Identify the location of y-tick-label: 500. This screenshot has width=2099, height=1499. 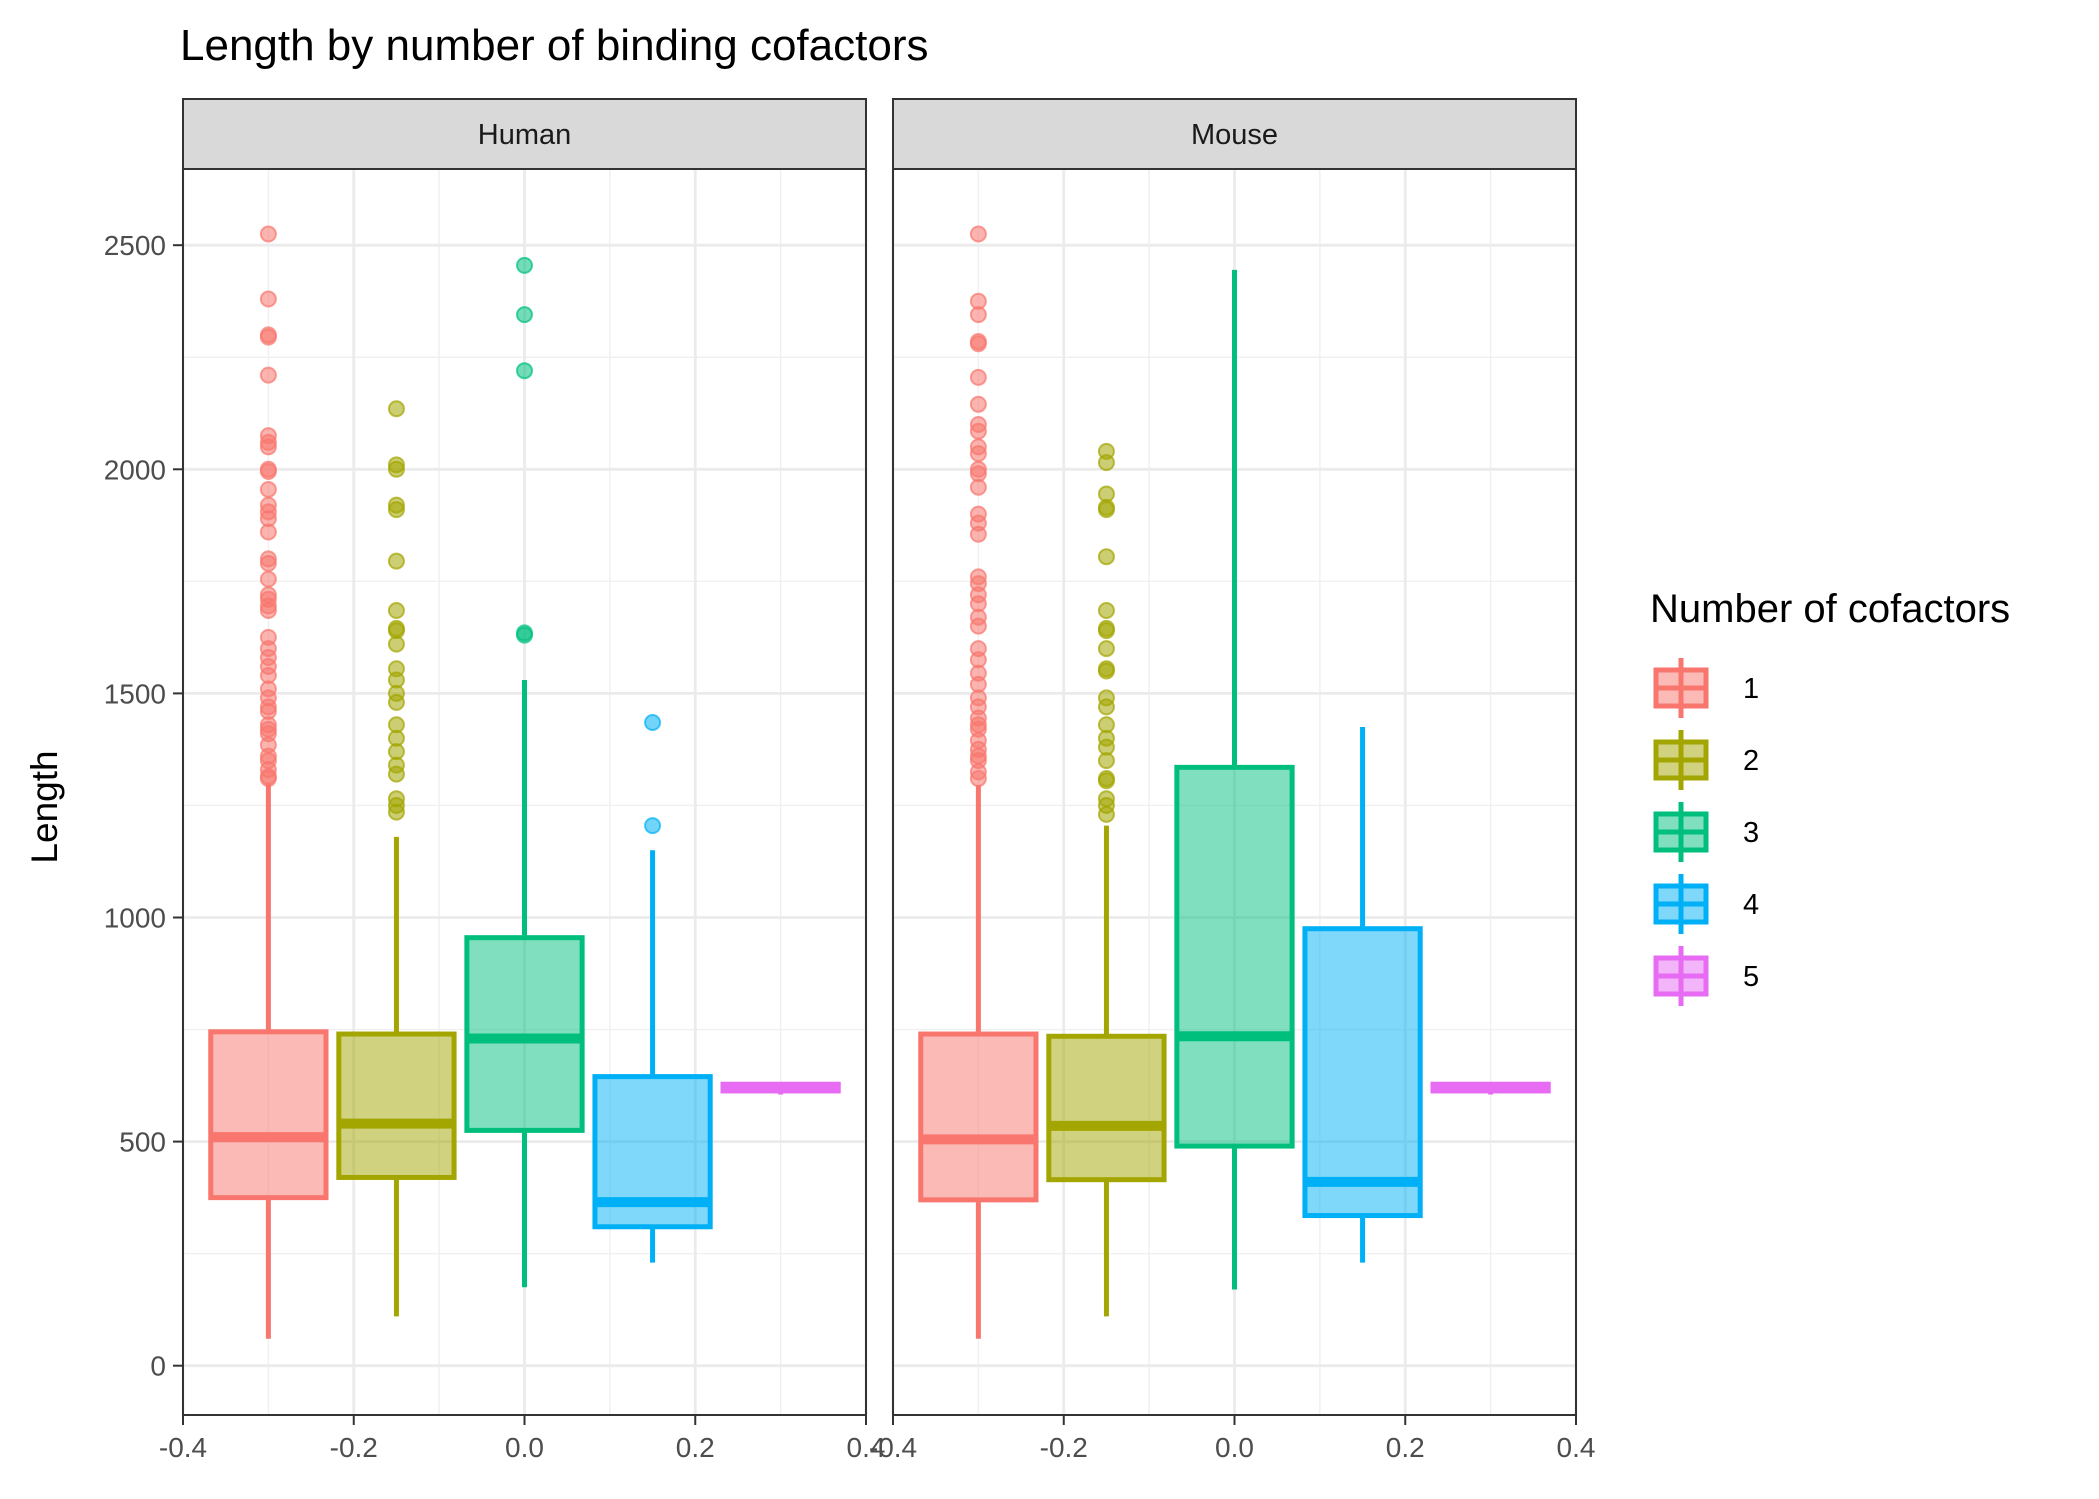
(142, 1142).